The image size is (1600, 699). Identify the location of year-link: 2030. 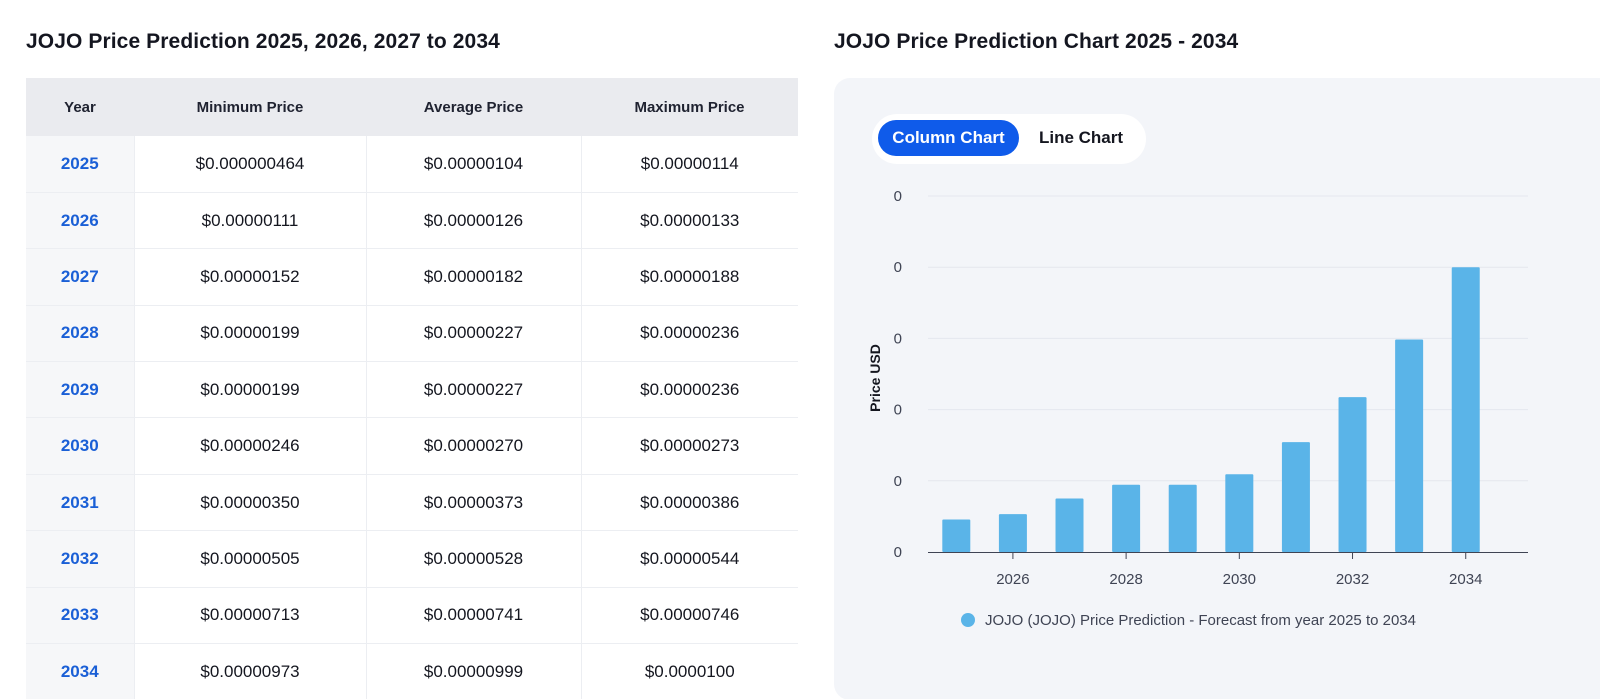
(80, 446).